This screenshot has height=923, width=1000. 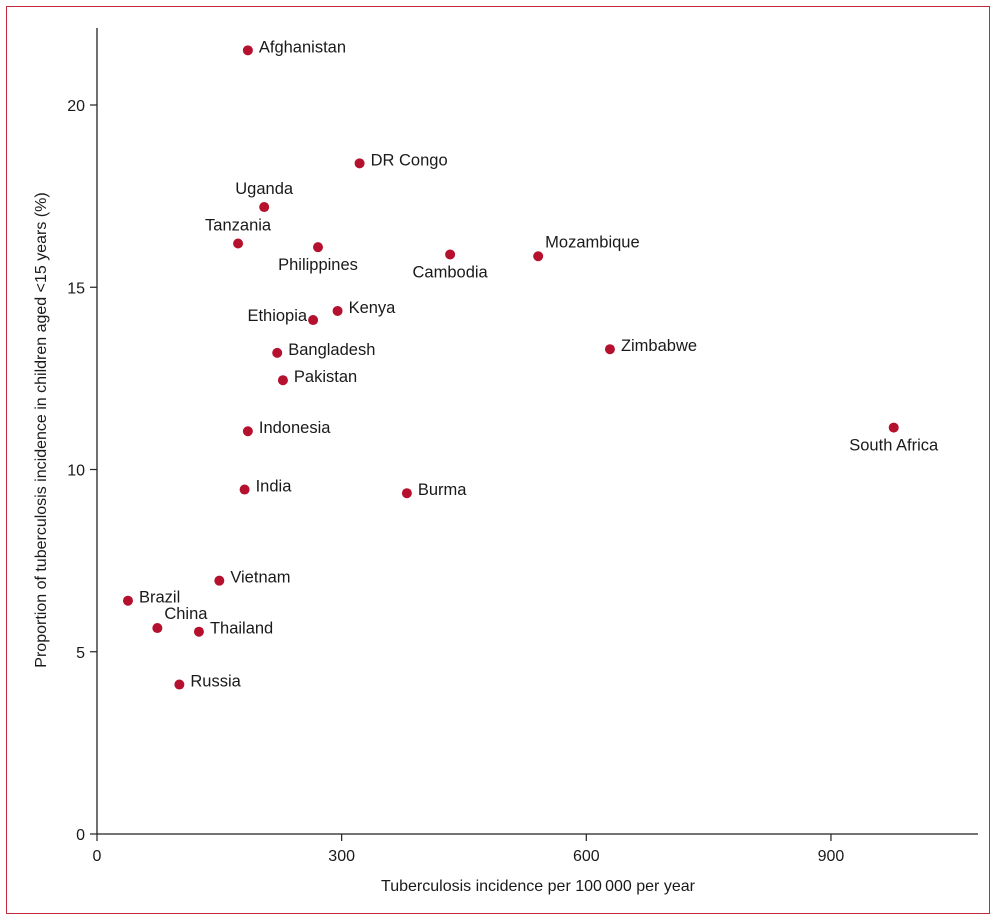 I want to click on y-tick-label: 15, so click(x=76, y=288).